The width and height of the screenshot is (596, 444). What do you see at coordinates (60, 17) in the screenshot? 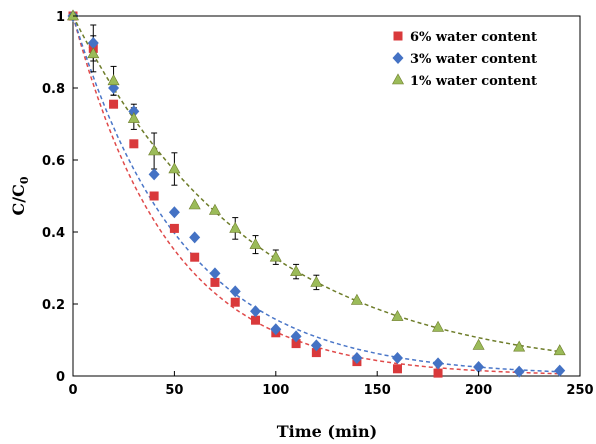
I see `y-tick-label: 1` at bounding box center [60, 17].